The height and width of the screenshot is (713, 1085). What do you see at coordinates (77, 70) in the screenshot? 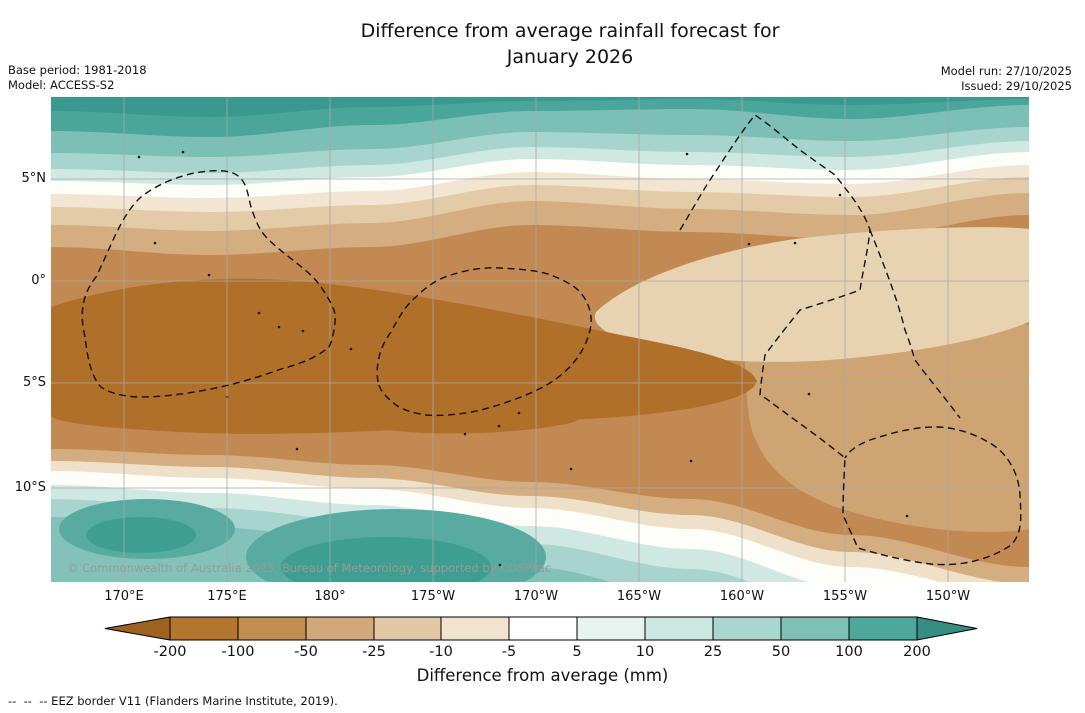
I see `base-period-label: Base period: 1981-2018` at bounding box center [77, 70].